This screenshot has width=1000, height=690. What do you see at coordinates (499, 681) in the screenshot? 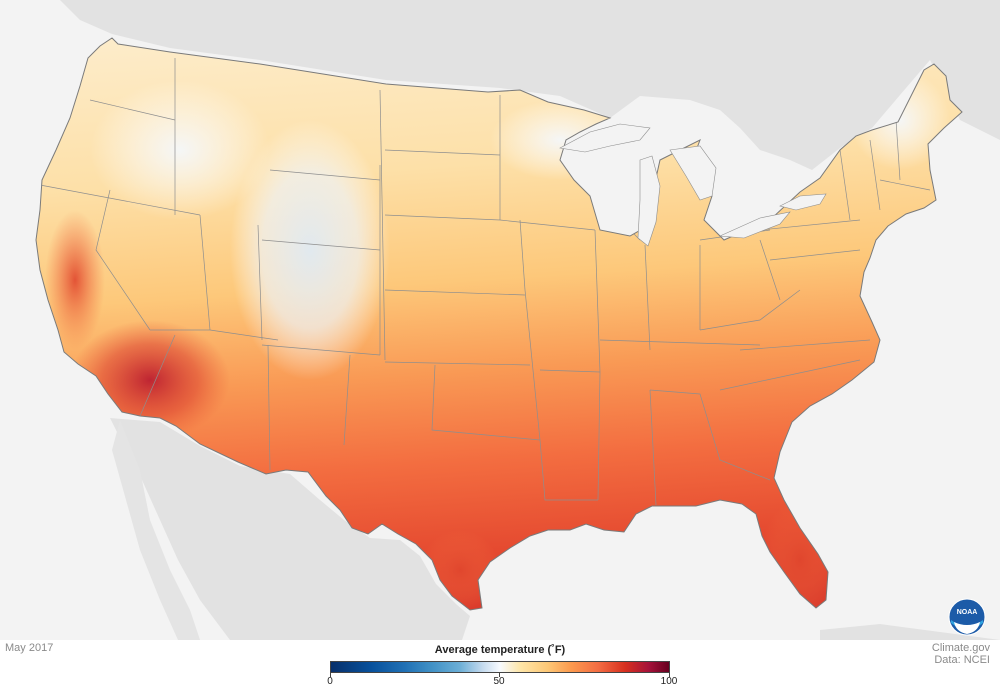
I see `legend-label-mid: 50` at bounding box center [499, 681].